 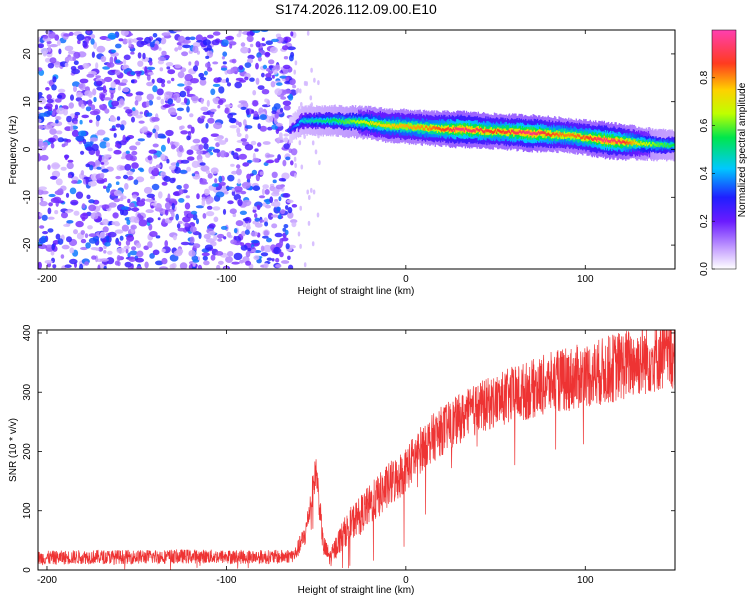 What do you see at coordinates (13, 150) in the screenshot?
I see `spectrogram-ylabel: Frequency (Hz)` at bounding box center [13, 150].